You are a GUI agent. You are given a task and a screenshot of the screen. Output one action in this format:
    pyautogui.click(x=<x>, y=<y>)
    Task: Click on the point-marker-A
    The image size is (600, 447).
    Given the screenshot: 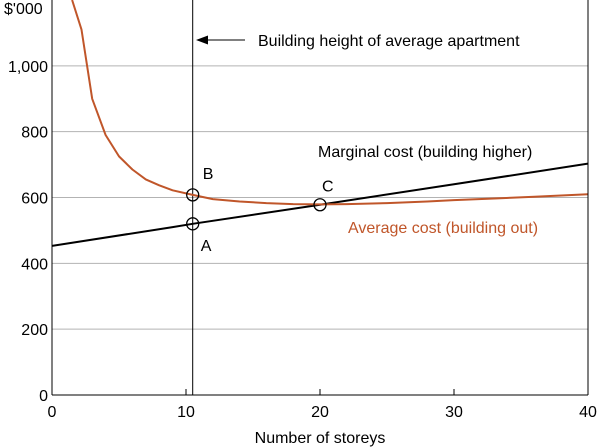 What is the action you would take?
    pyautogui.click(x=193, y=224)
    